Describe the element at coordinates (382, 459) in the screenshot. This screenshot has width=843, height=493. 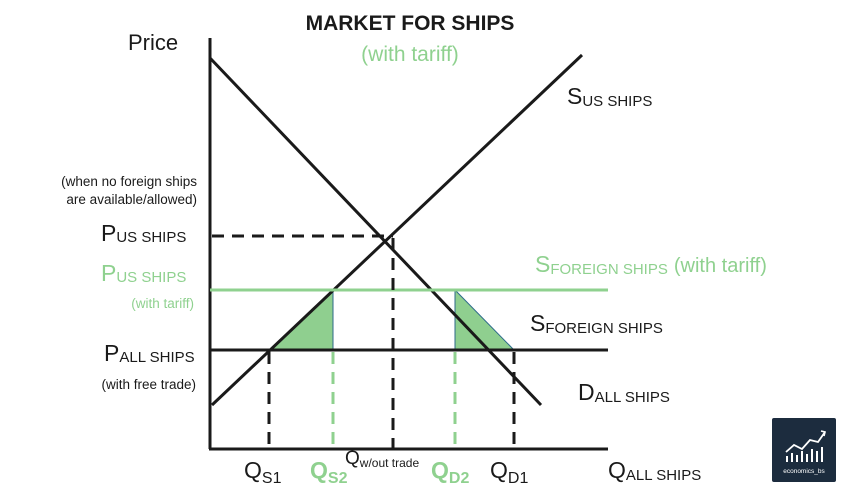
I see `q-wout-label: Qw/out trade` at that location.